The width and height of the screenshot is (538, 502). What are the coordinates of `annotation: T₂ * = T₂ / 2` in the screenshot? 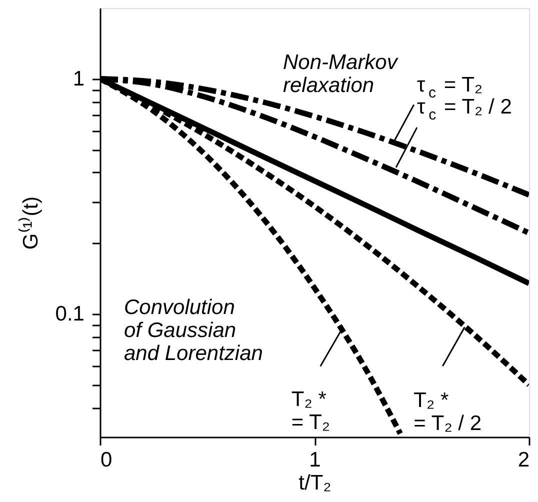 It's located at (448, 412).